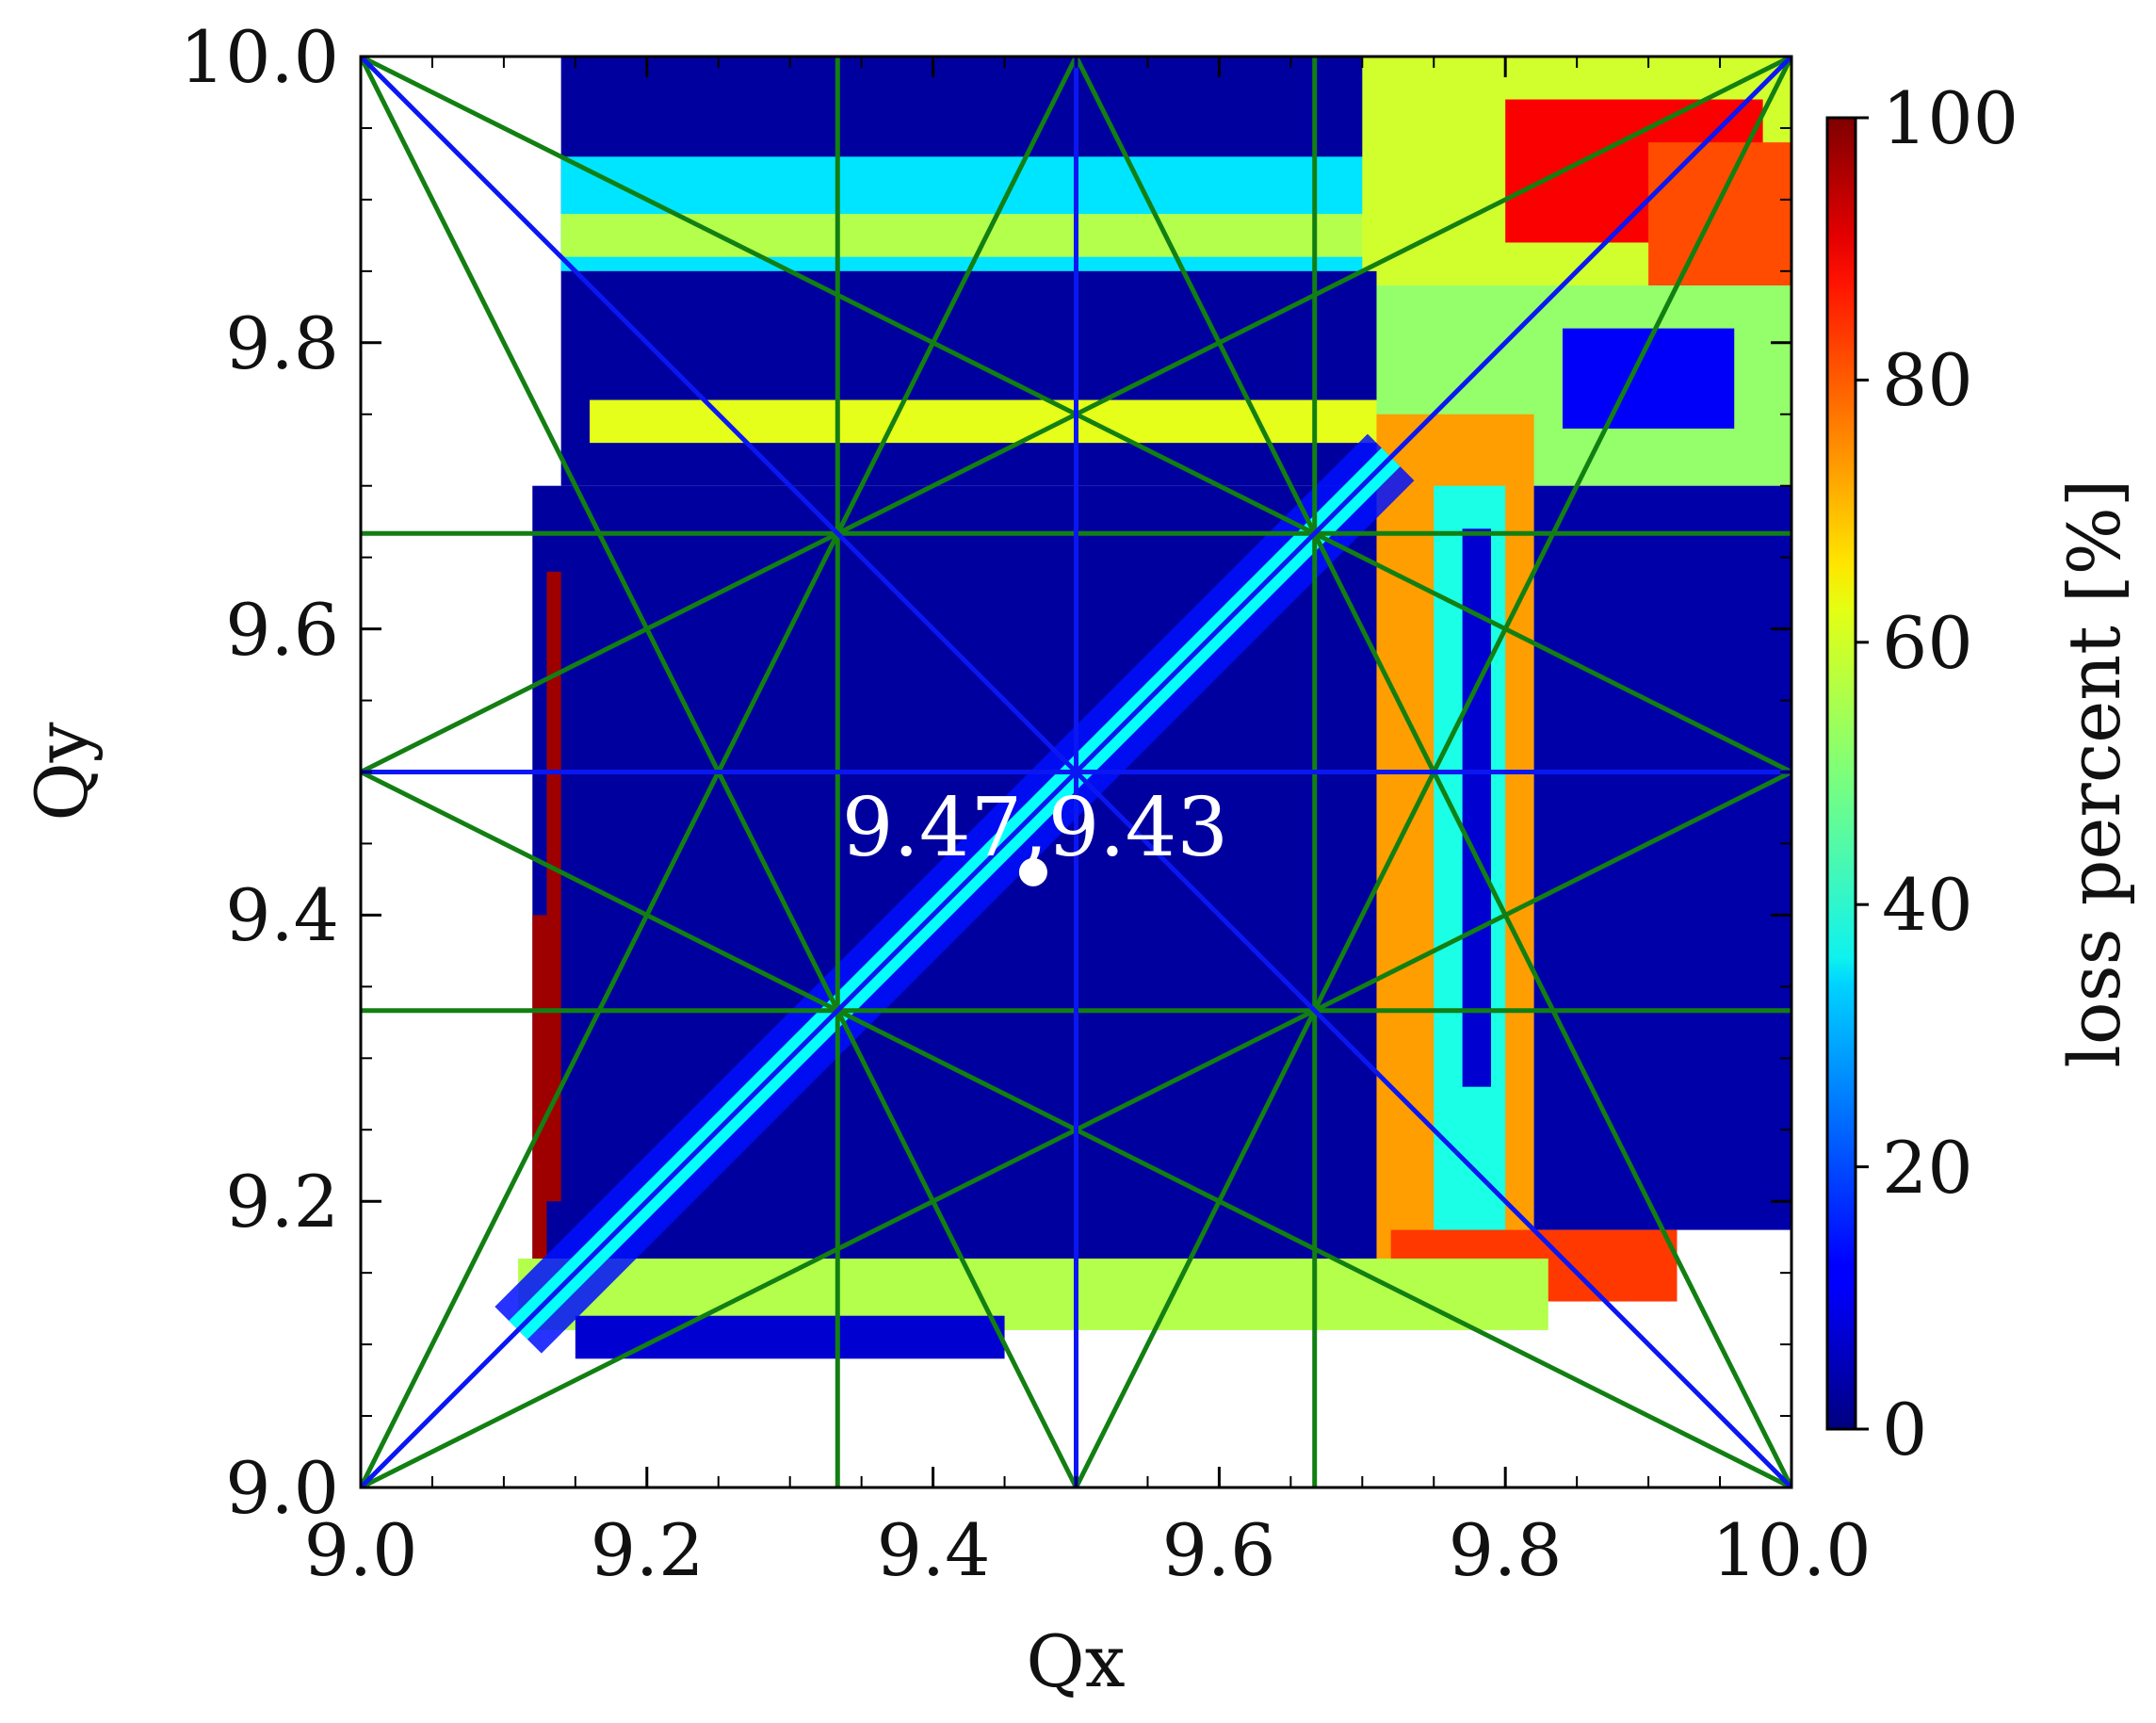 This screenshot has height=1723, width=2156. What do you see at coordinates (361, 1550) in the screenshot?
I see `x-tick-label: 9.0` at bounding box center [361, 1550].